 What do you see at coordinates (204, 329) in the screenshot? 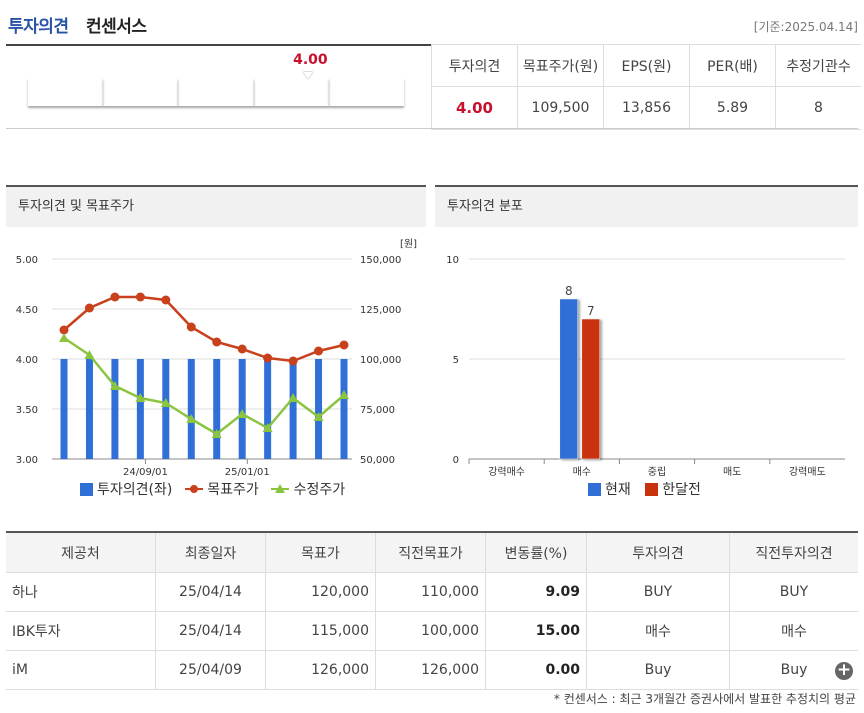
I see `target-price-line` at bounding box center [204, 329].